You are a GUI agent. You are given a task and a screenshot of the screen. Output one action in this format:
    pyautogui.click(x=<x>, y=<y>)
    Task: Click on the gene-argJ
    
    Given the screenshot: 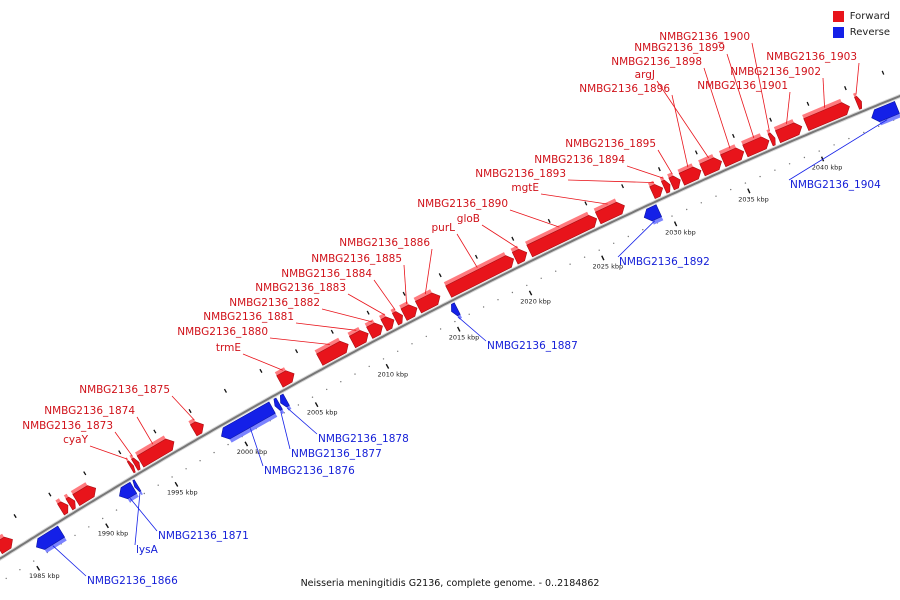 What is the action you would take?
    pyautogui.click(x=710, y=165)
    